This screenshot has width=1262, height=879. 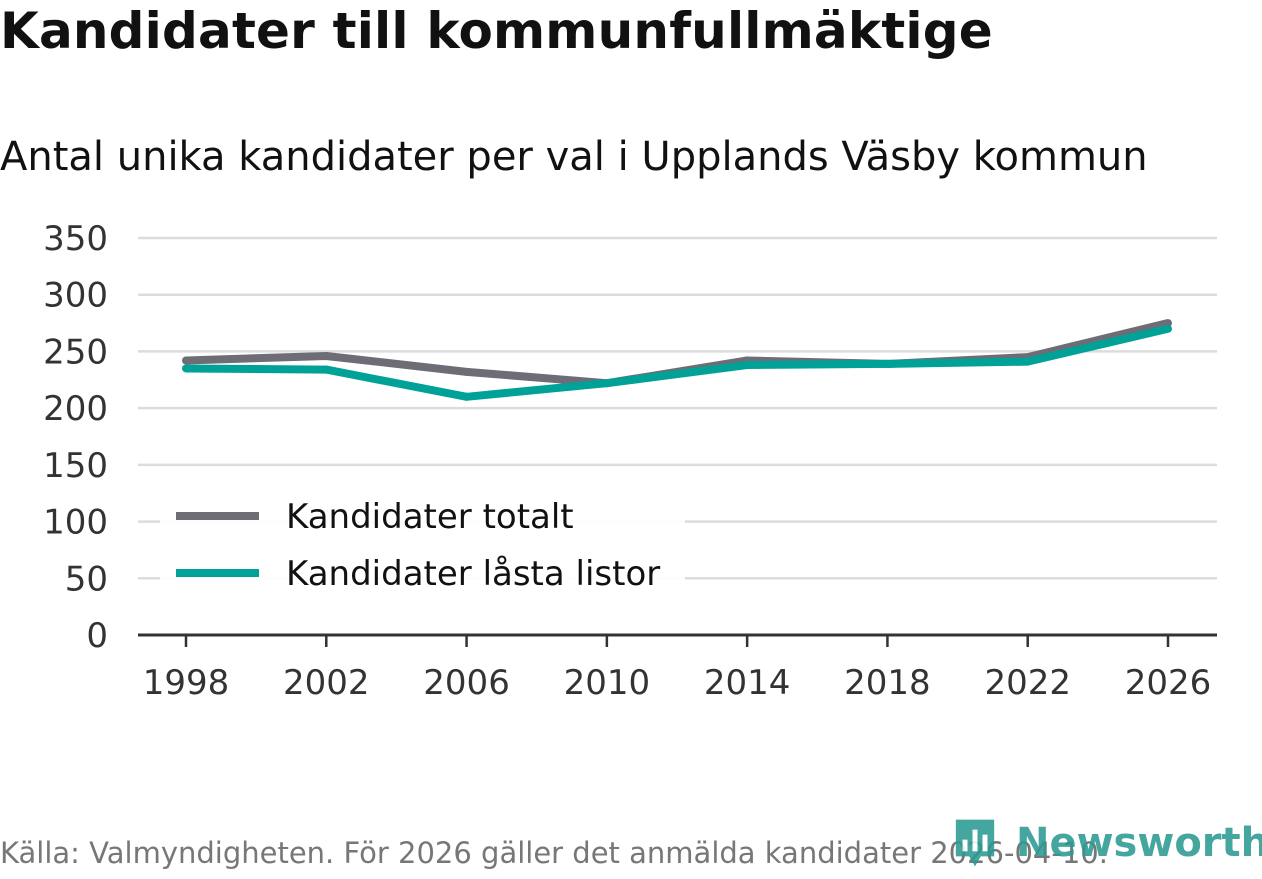 What do you see at coordinates (430, 517) in the screenshot?
I see `legend-label: Kandidater totalt` at bounding box center [430, 517].